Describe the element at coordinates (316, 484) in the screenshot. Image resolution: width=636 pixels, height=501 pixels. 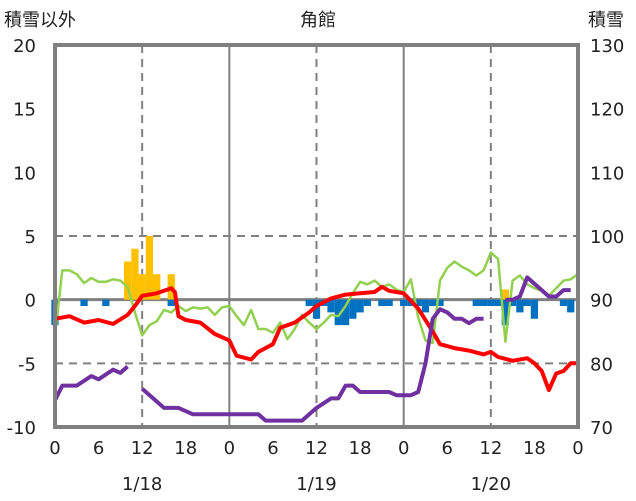
I see `date-label: 1/19` at that location.